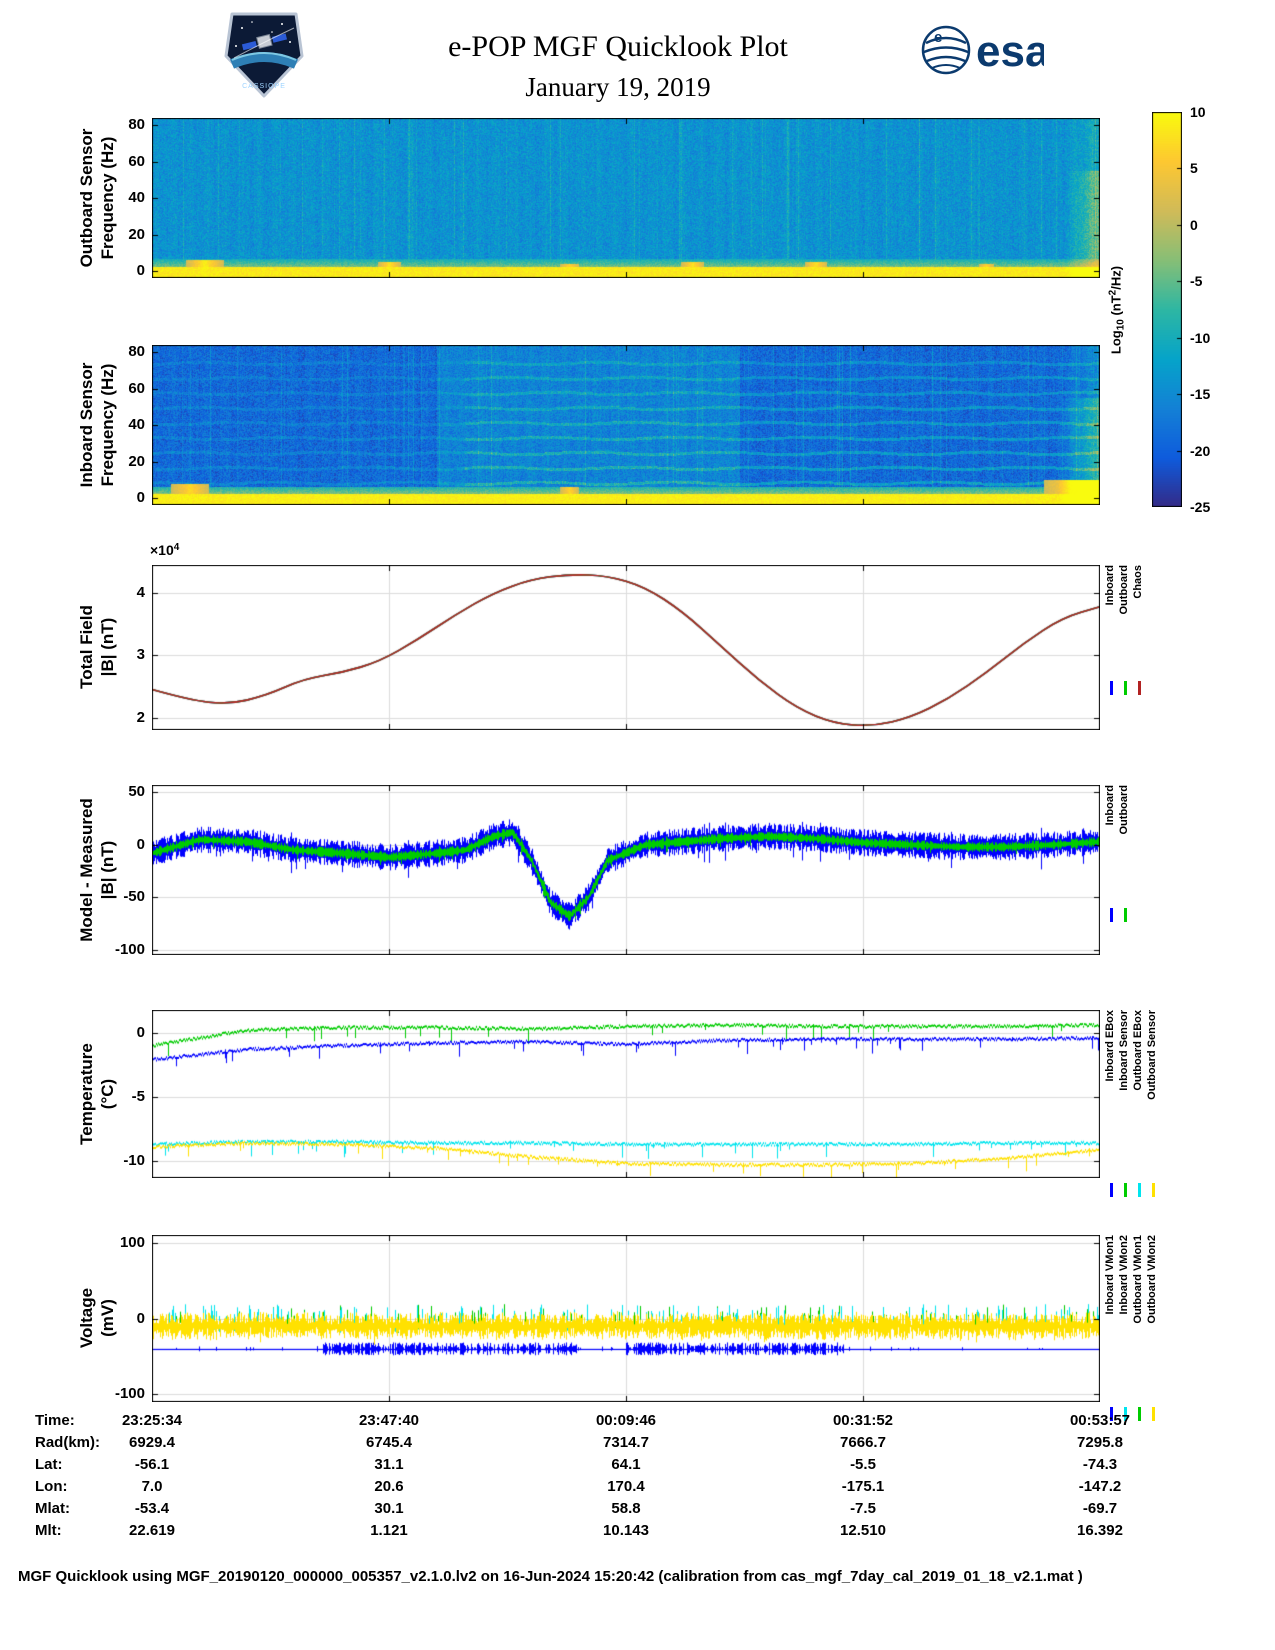 The height and width of the screenshot is (1650, 1275). What do you see at coordinates (140, 593) in the screenshot?
I see `y-tick-label: 4` at bounding box center [140, 593].